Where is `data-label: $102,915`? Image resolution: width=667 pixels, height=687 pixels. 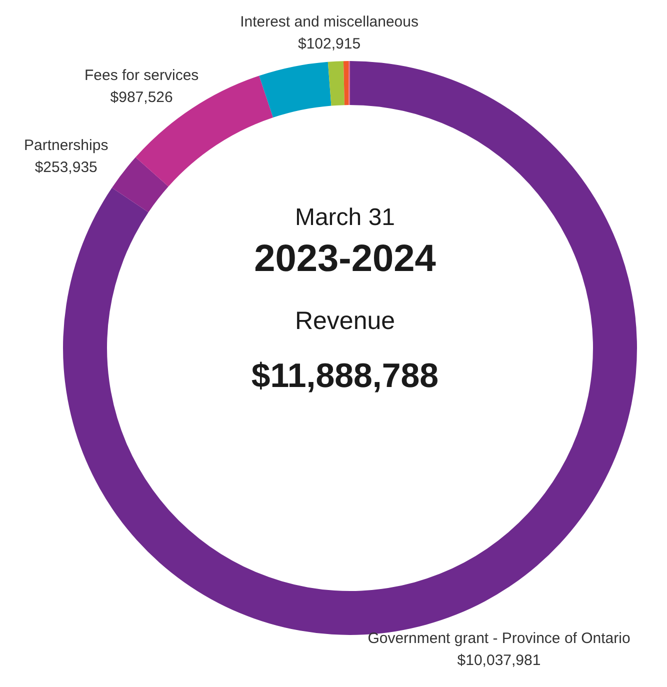
data-label: $102,915 is located at coordinates (329, 43).